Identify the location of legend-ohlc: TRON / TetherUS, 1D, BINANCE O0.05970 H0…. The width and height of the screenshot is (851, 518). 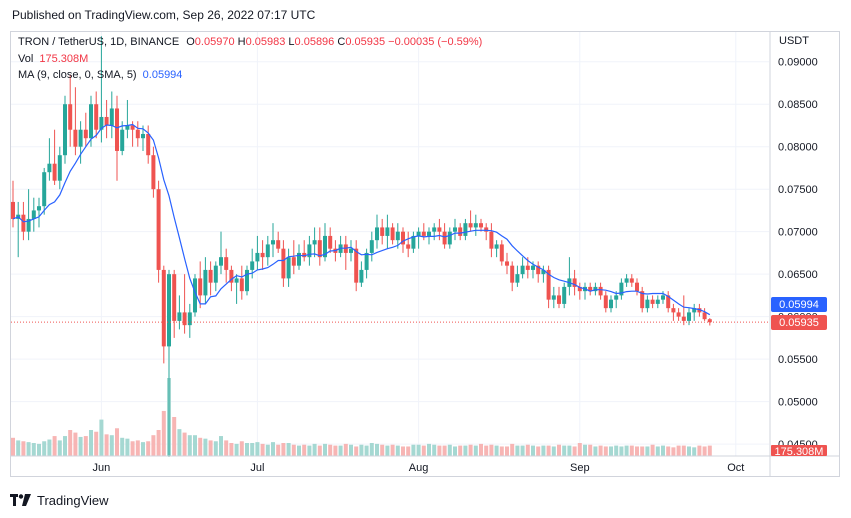
(250, 42).